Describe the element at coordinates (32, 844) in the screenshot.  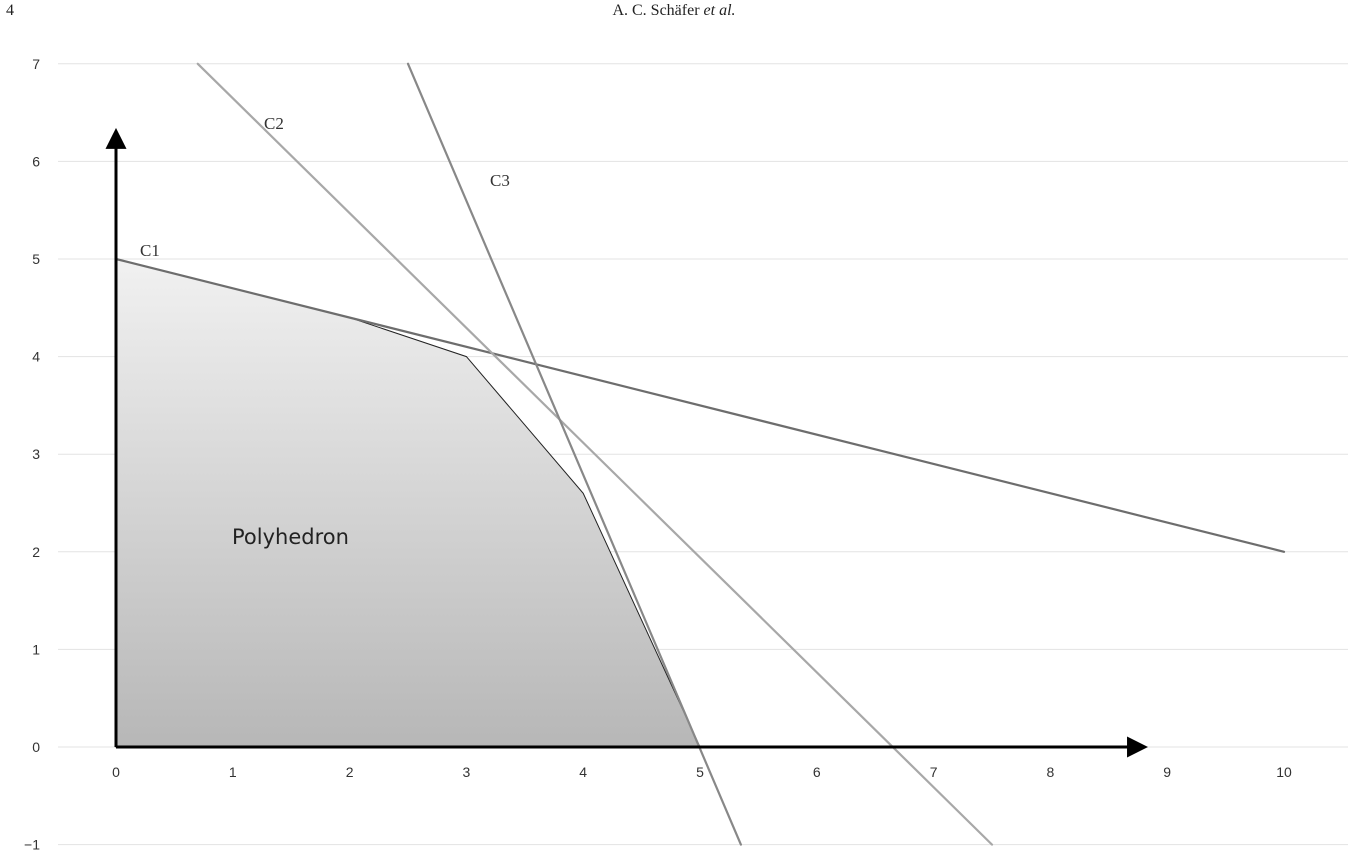
I see `y-tick-label: −1` at that location.